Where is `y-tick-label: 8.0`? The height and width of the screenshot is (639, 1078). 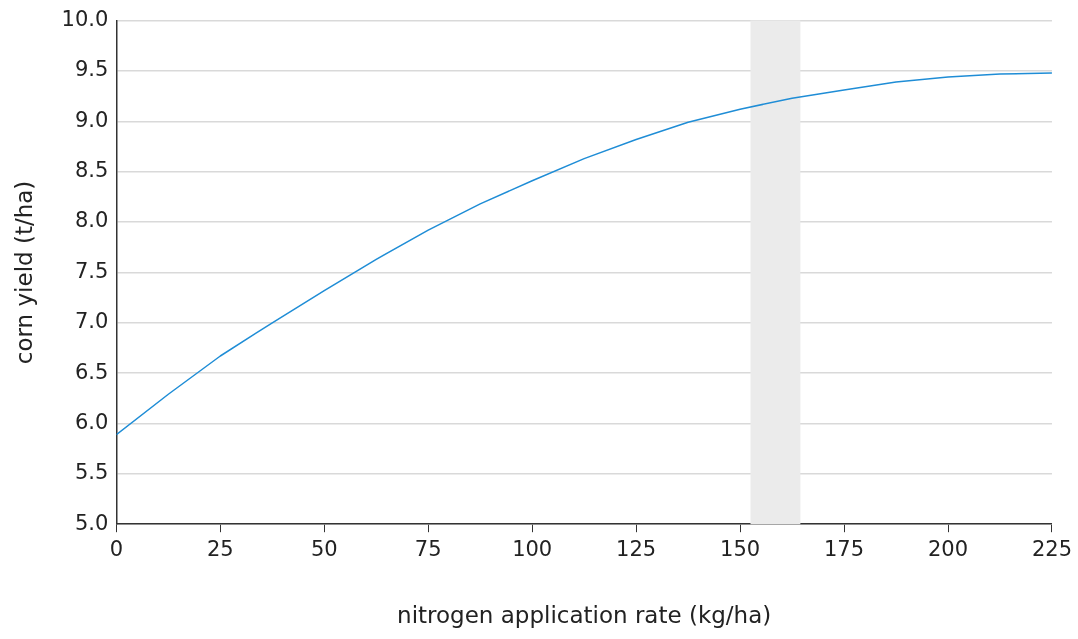 y-tick-label: 8.0 is located at coordinates (91, 220).